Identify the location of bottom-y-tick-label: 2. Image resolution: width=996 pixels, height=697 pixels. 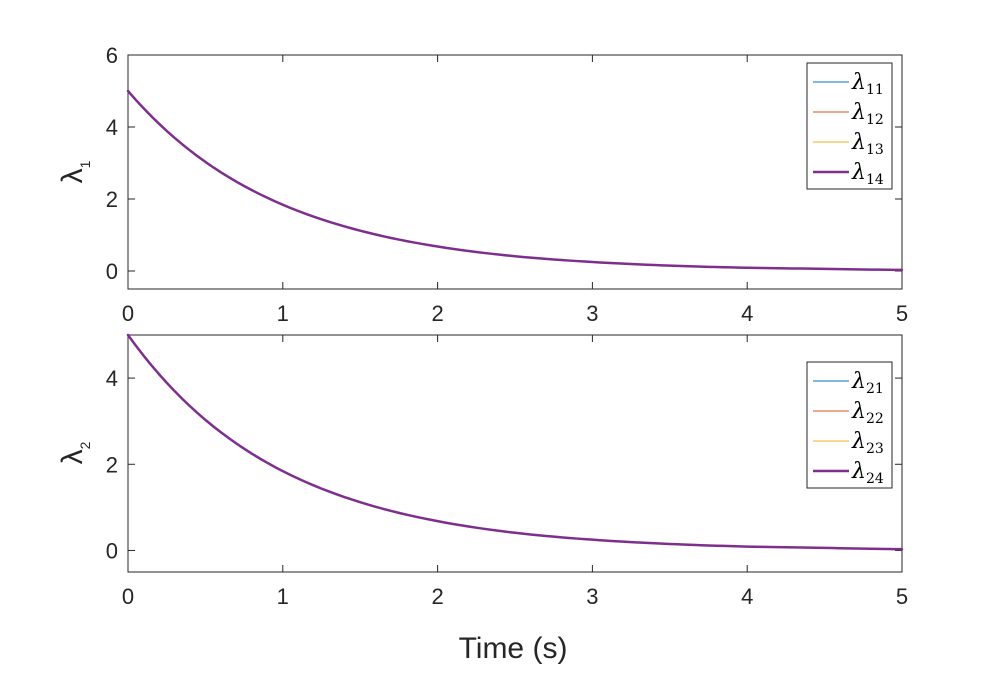
(112, 464).